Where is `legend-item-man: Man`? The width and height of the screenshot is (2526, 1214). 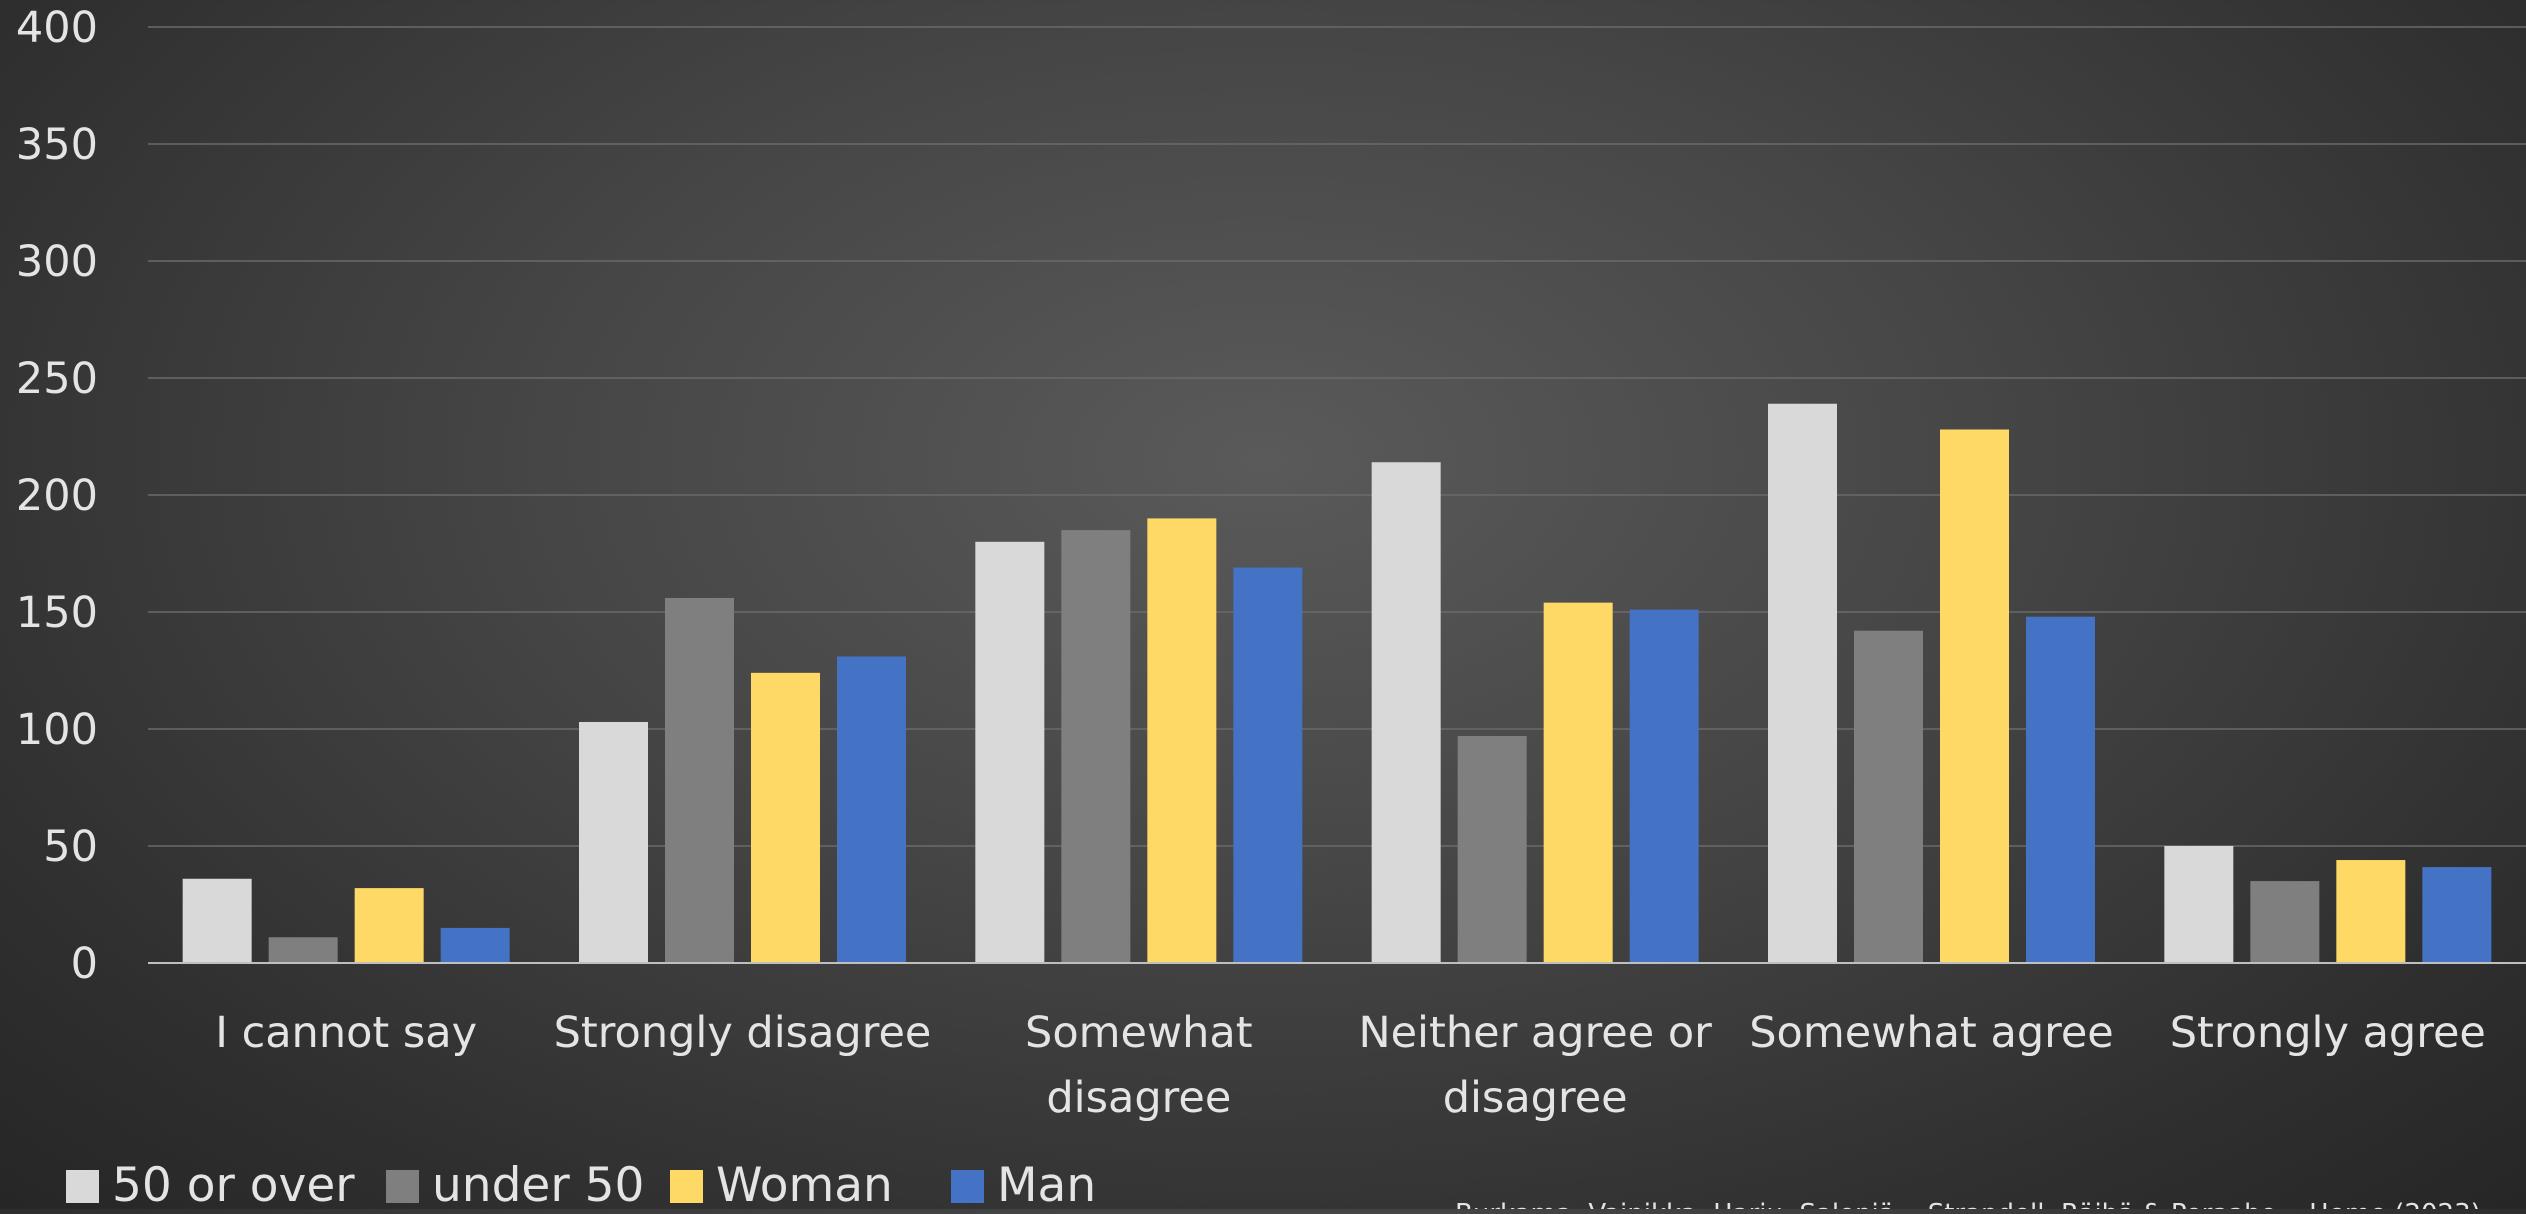 legend-item-man: Man is located at coordinates (1023, 1185).